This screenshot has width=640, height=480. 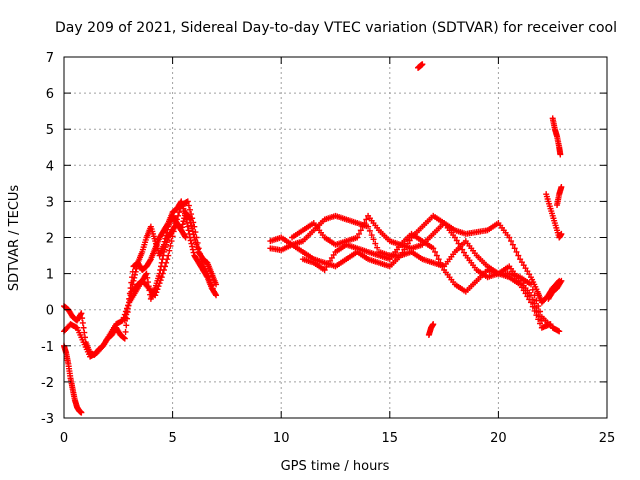 I want to click on y-tick-label: -2, so click(x=47, y=383).